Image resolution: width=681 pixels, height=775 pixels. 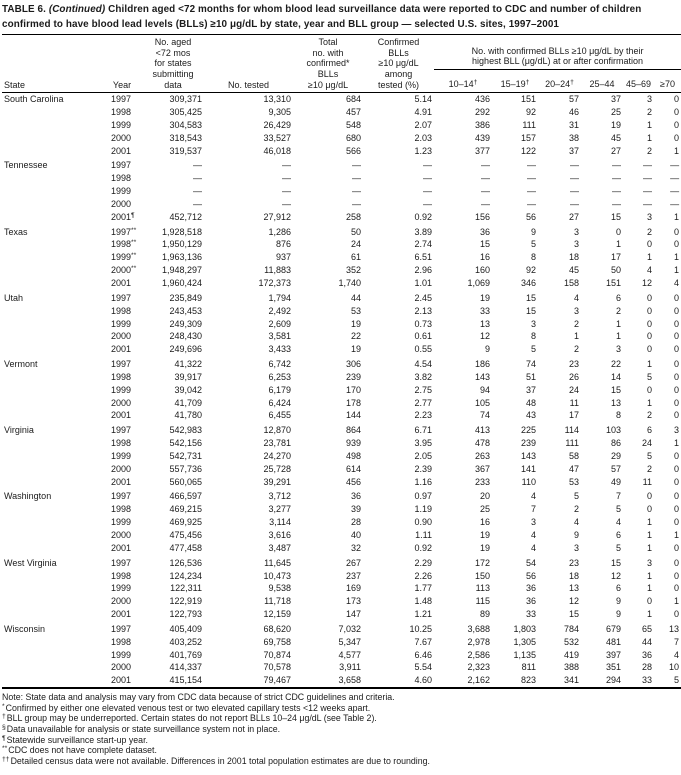 I want to click on state-cell: South Carolina, so click(x=34, y=99).